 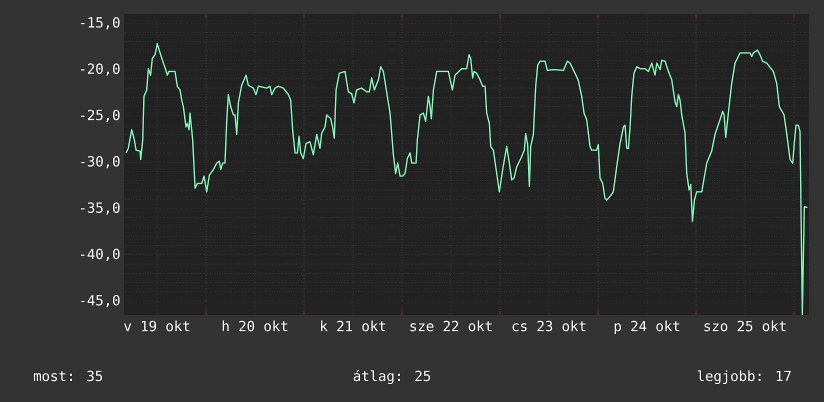 I want to click on y-tick-label: -45,0, so click(x=100, y=301).